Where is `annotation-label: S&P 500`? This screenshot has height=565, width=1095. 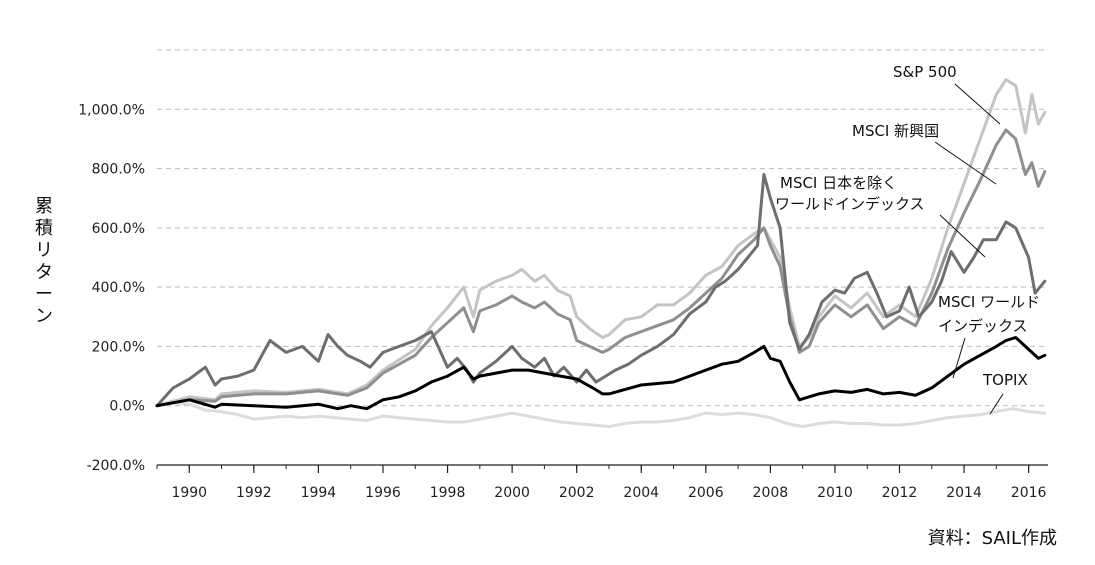 annotation-label: S&P 500 is located at coordinates (925, 72).